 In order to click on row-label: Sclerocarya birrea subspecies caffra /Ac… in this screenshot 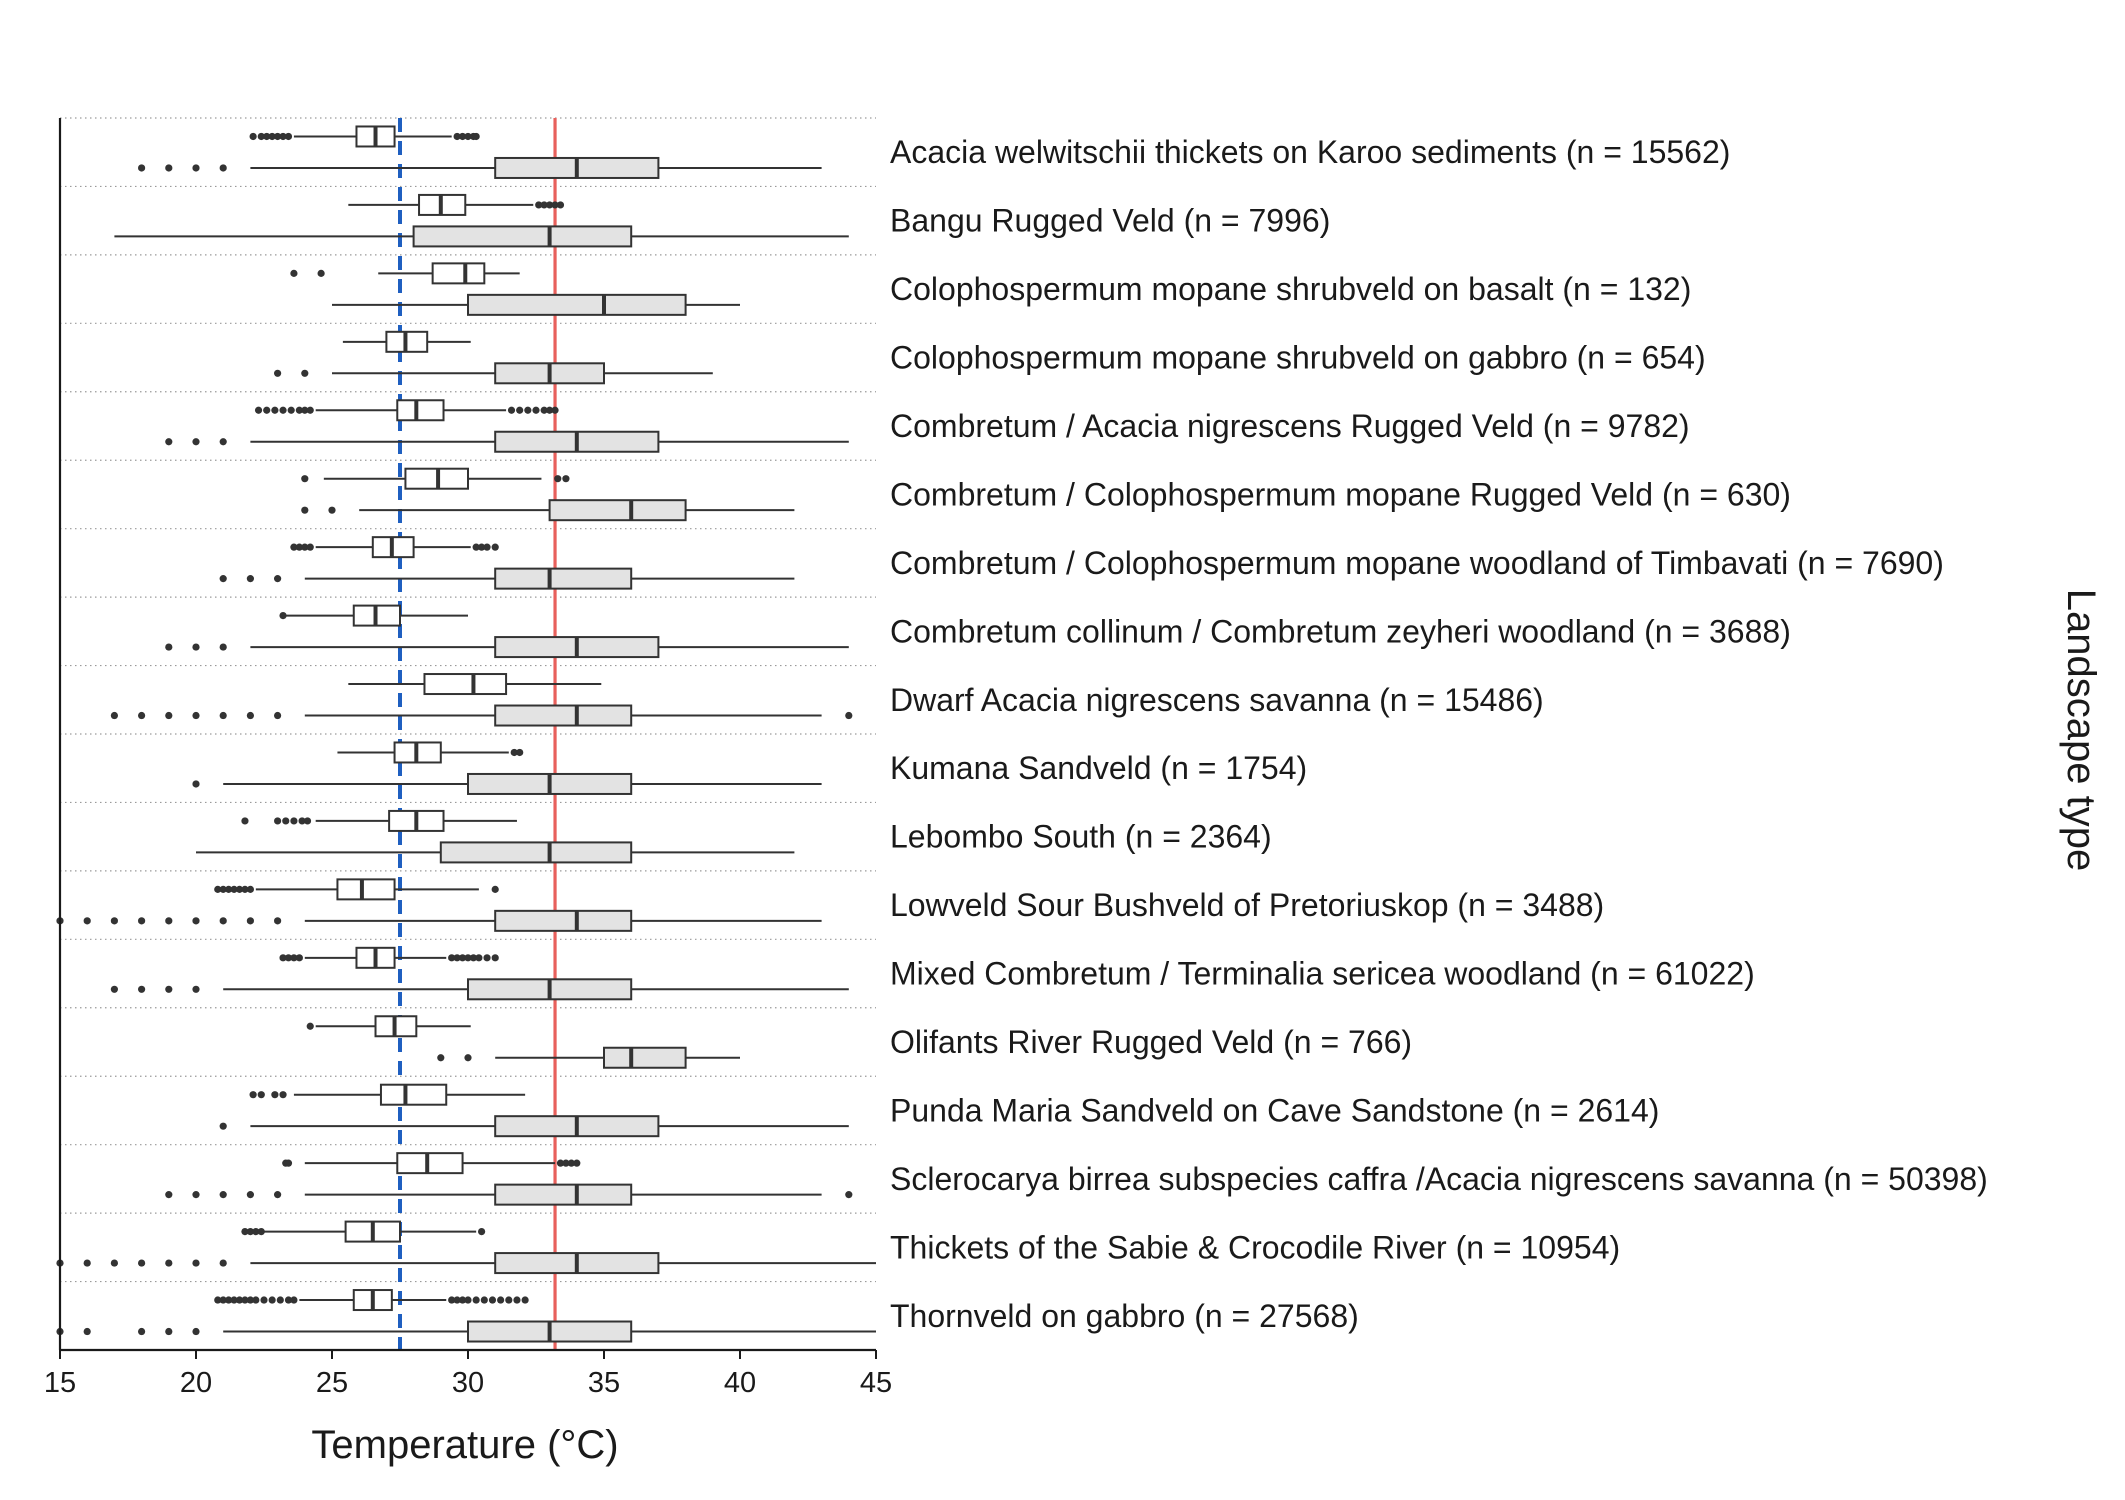, I will do `click(1439, 1179)`.